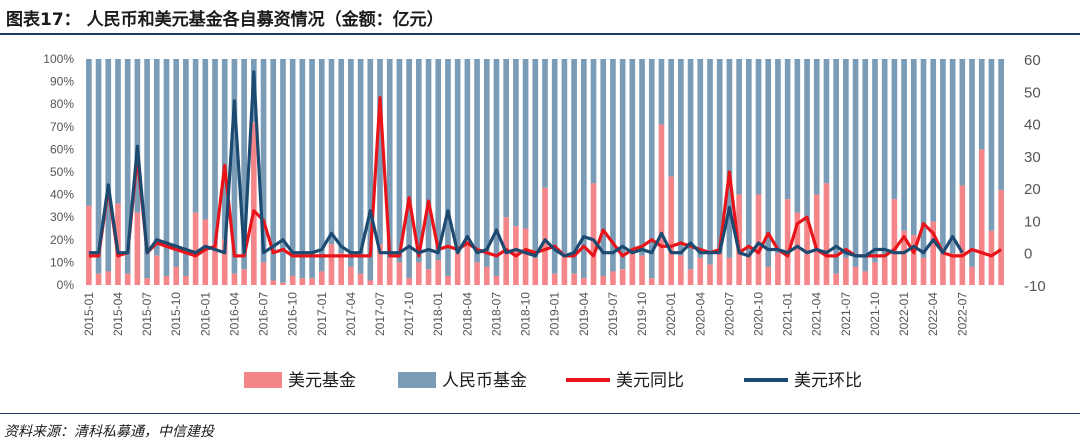 Image resolution: width=1080 pixels, height=444 pixels. Describe the element at coordinates (875, 314) in the screenshot. I see `x-axis-tick: 2021-10` at that location.